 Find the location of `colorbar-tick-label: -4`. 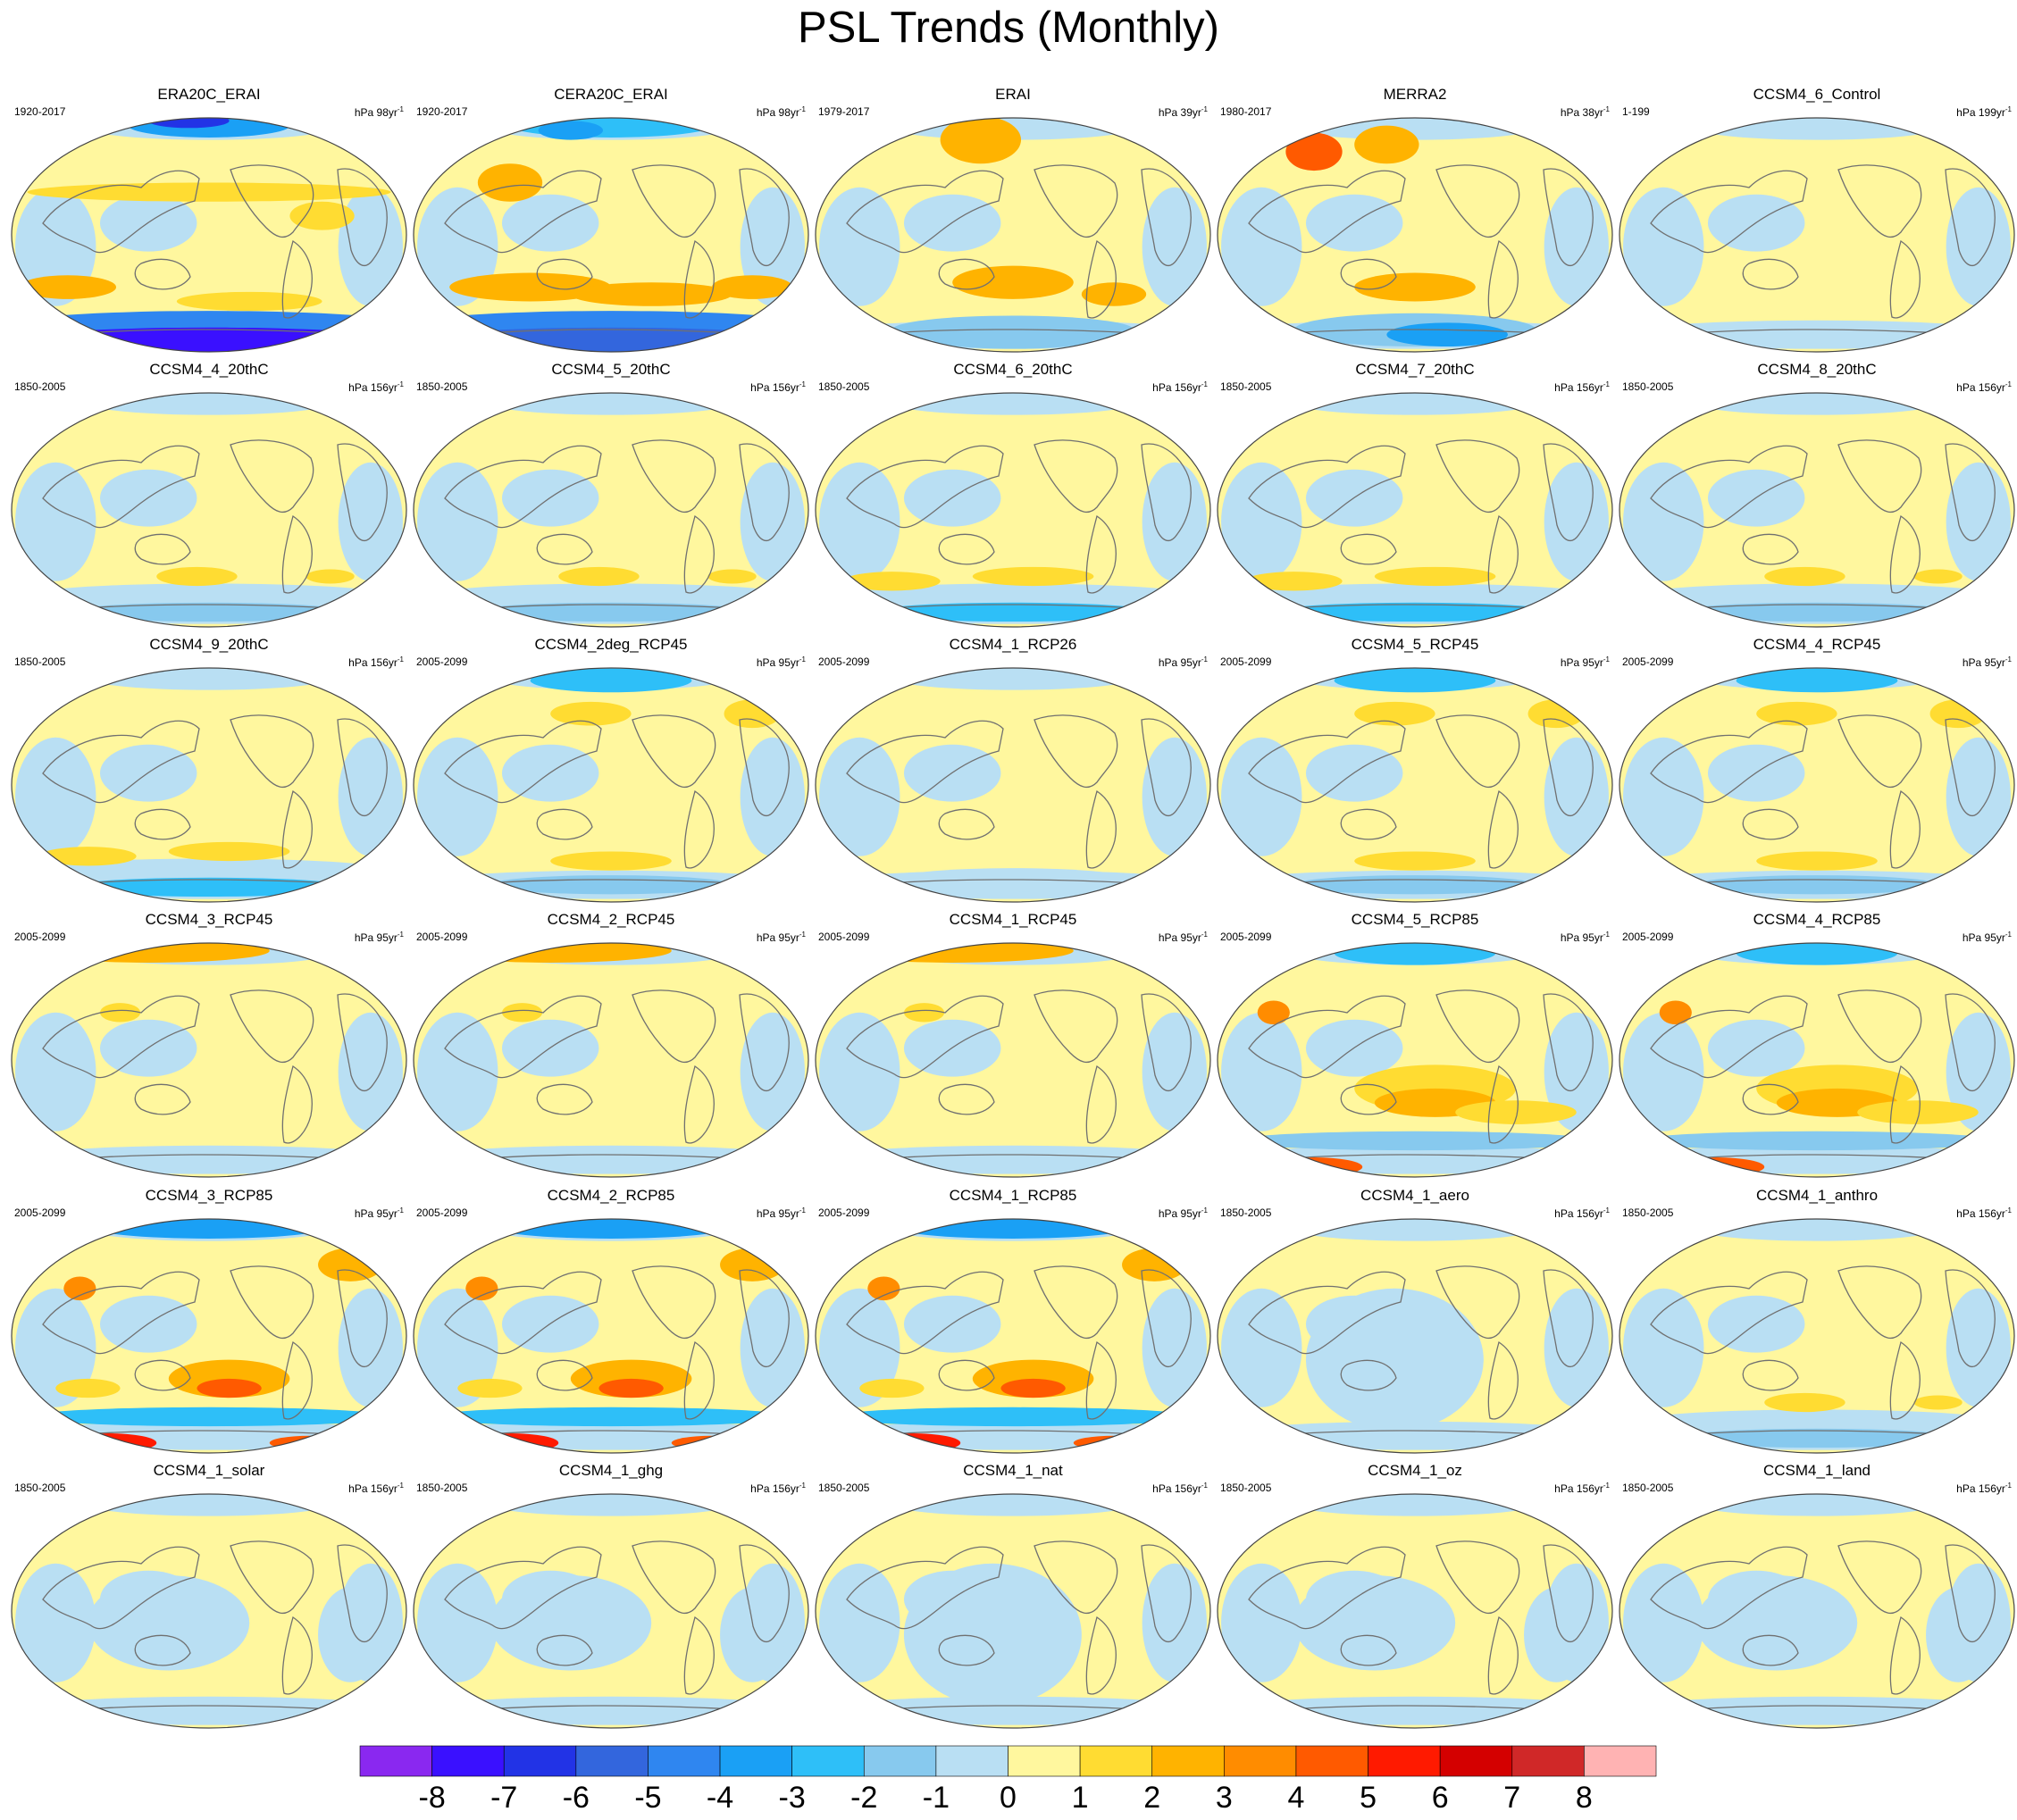

colorbar-tick-label: -4 is located at coordinates (720, 1798).